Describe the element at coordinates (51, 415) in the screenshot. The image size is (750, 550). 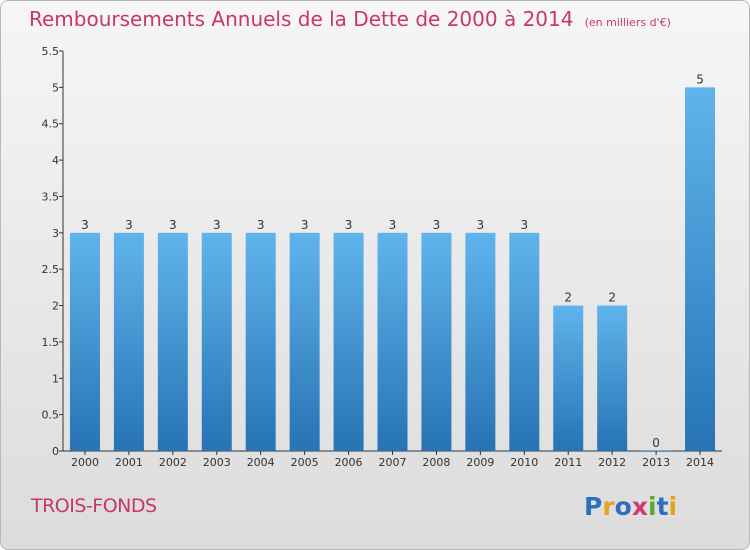
I see `y-tick-label: 0.5` at that location.